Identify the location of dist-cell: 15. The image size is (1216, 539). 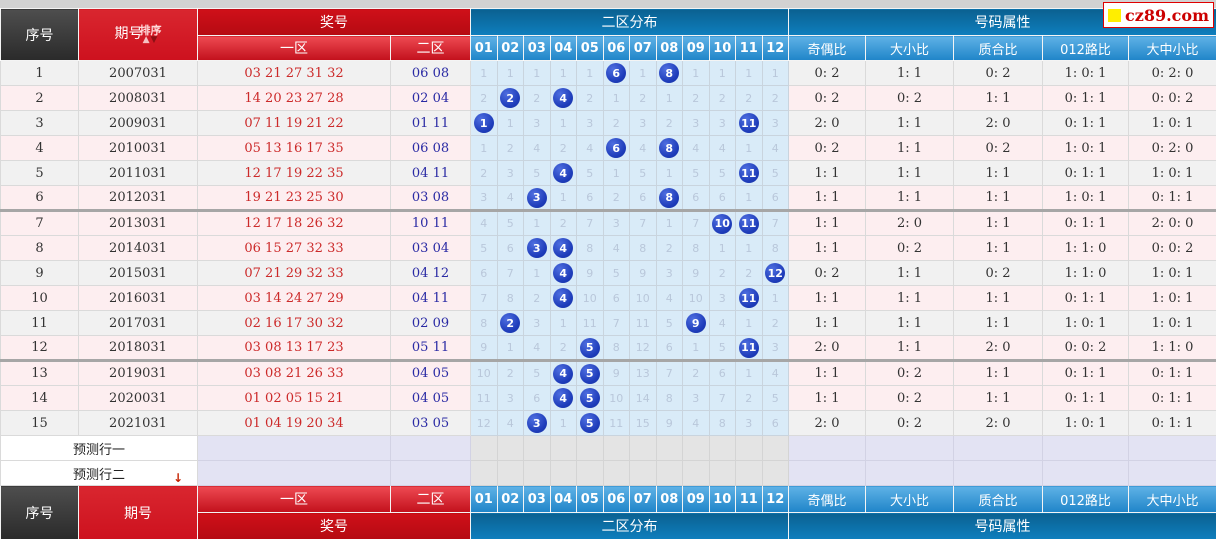
(643, 423).